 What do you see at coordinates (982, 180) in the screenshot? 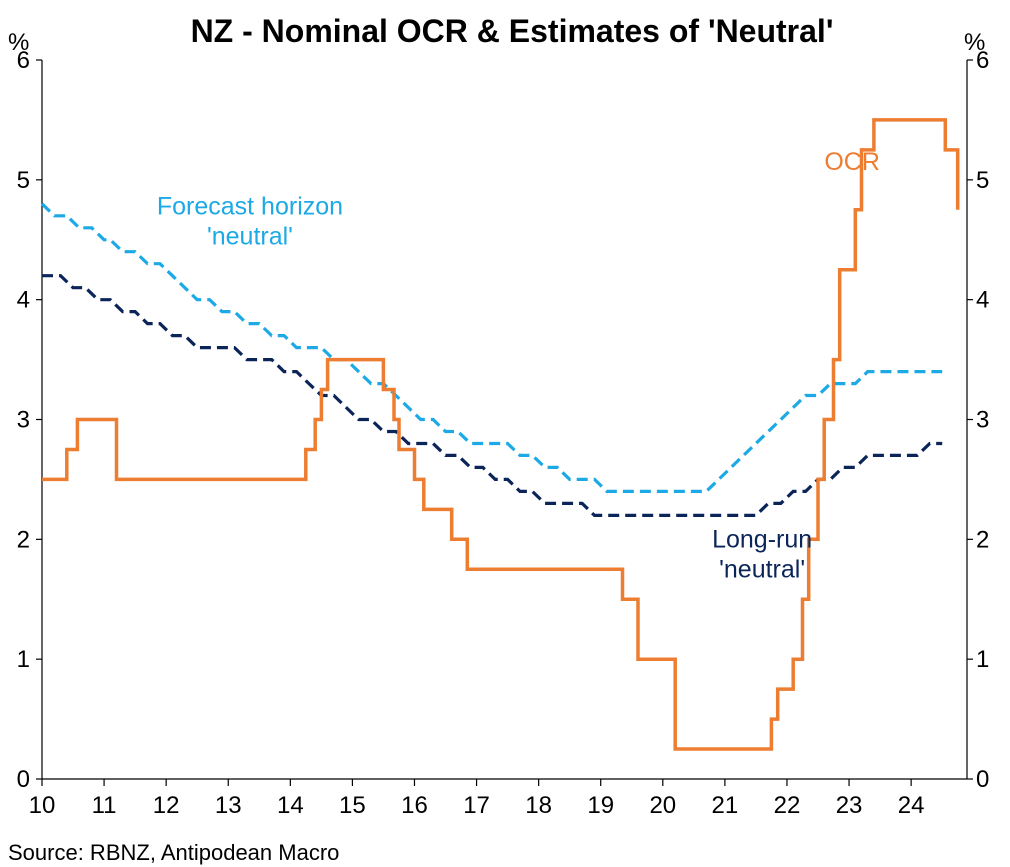
I see `y-tick-label-right: 5` at bounding box center [982, 180].